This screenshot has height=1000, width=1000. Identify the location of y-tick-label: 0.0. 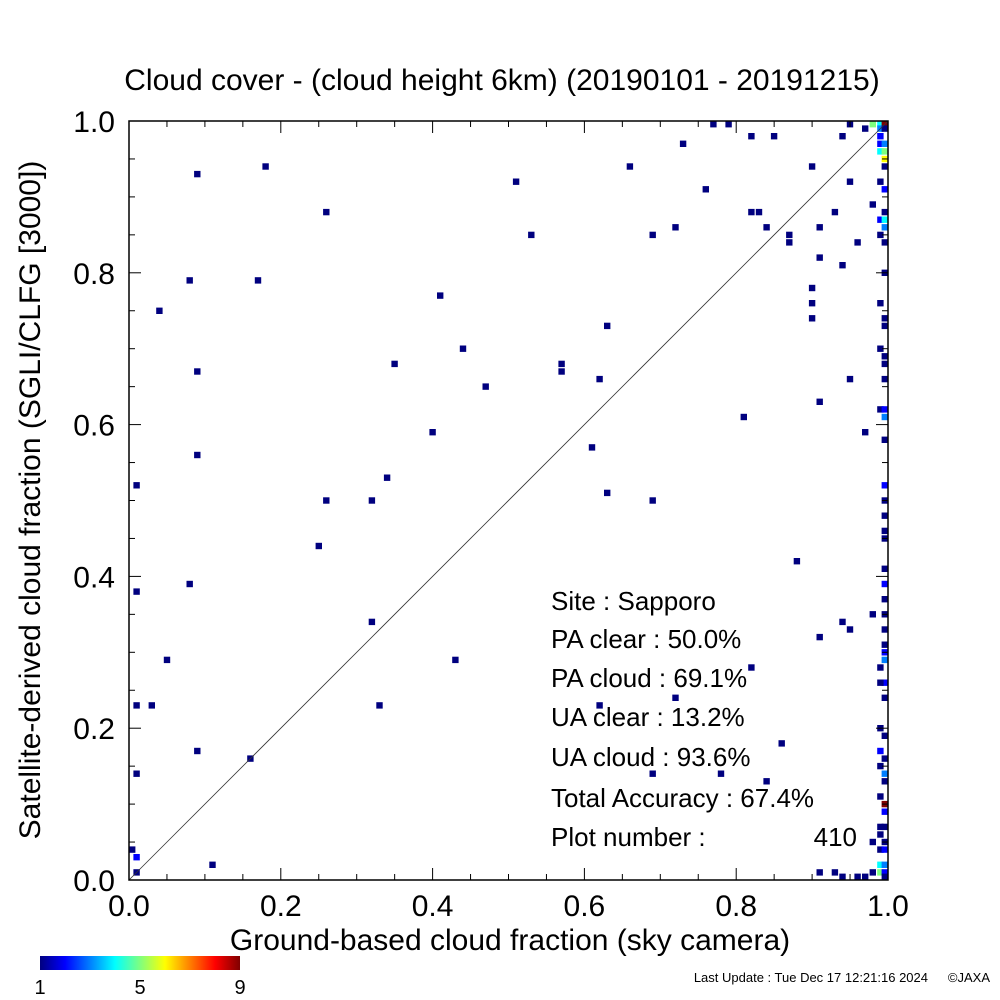
(94, 881).